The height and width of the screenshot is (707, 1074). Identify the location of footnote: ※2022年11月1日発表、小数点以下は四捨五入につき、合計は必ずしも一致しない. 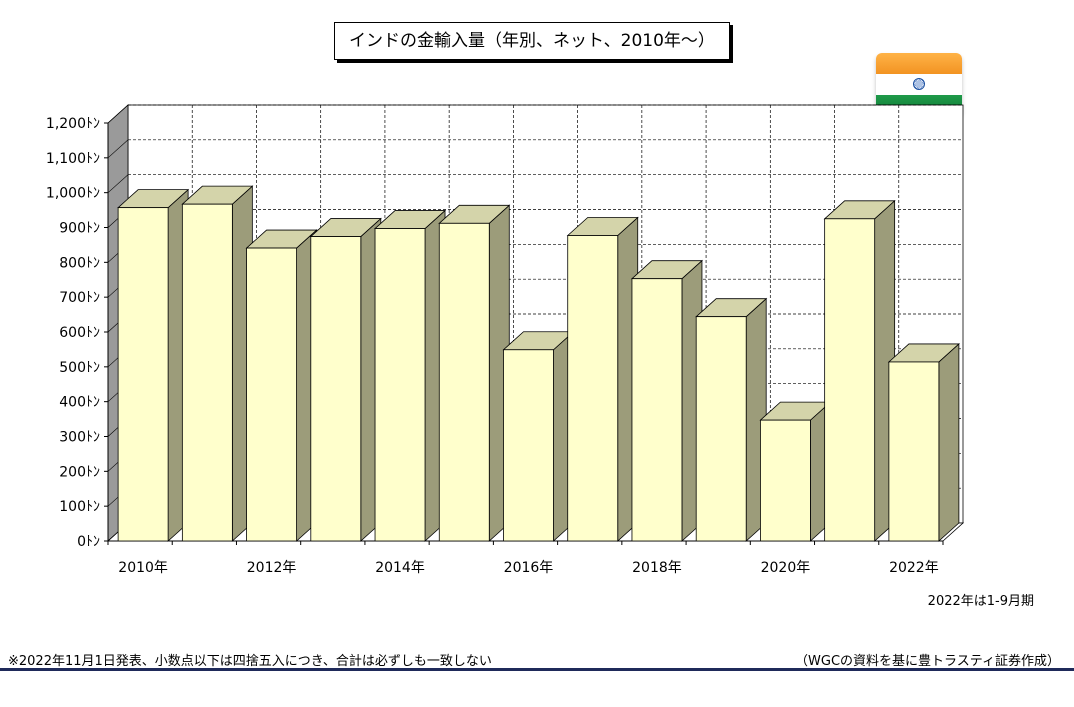
(250, 661).